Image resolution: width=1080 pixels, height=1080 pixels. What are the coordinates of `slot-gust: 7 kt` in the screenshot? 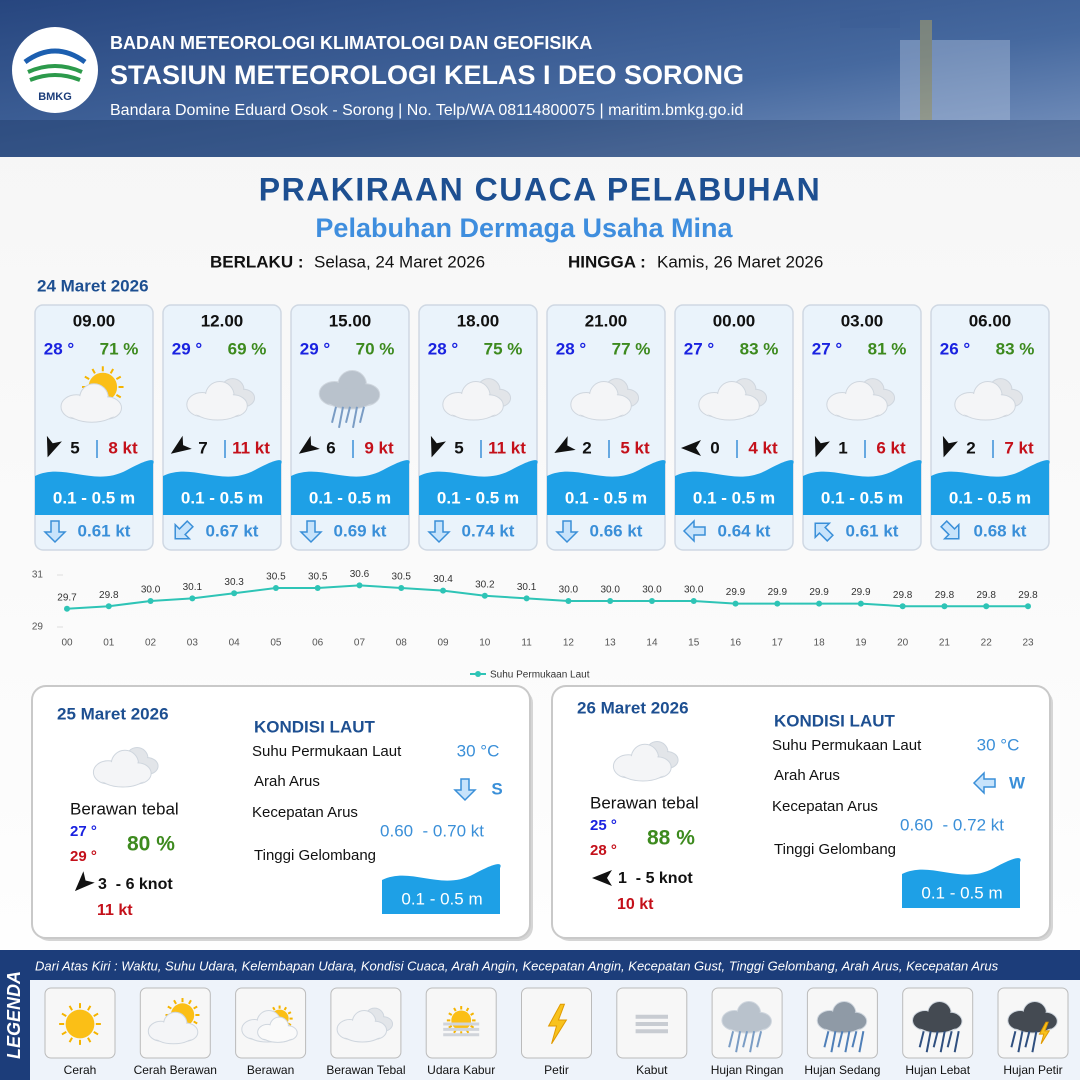 It's located at (1019, 447).